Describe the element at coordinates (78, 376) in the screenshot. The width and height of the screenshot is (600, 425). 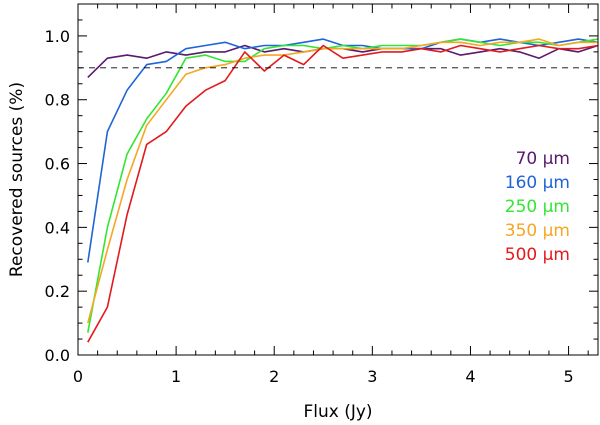
I see `x-tick-label: 0` at that location.